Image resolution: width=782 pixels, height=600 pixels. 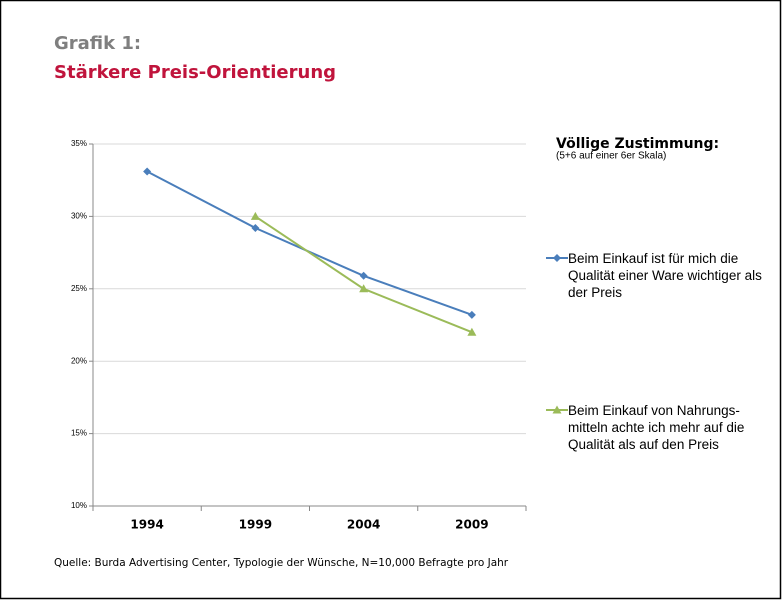 What do you see at coordinates (146, 525) in the screenshot?
I see `x-tick-label: 1994` at bounding box center [146, 525].